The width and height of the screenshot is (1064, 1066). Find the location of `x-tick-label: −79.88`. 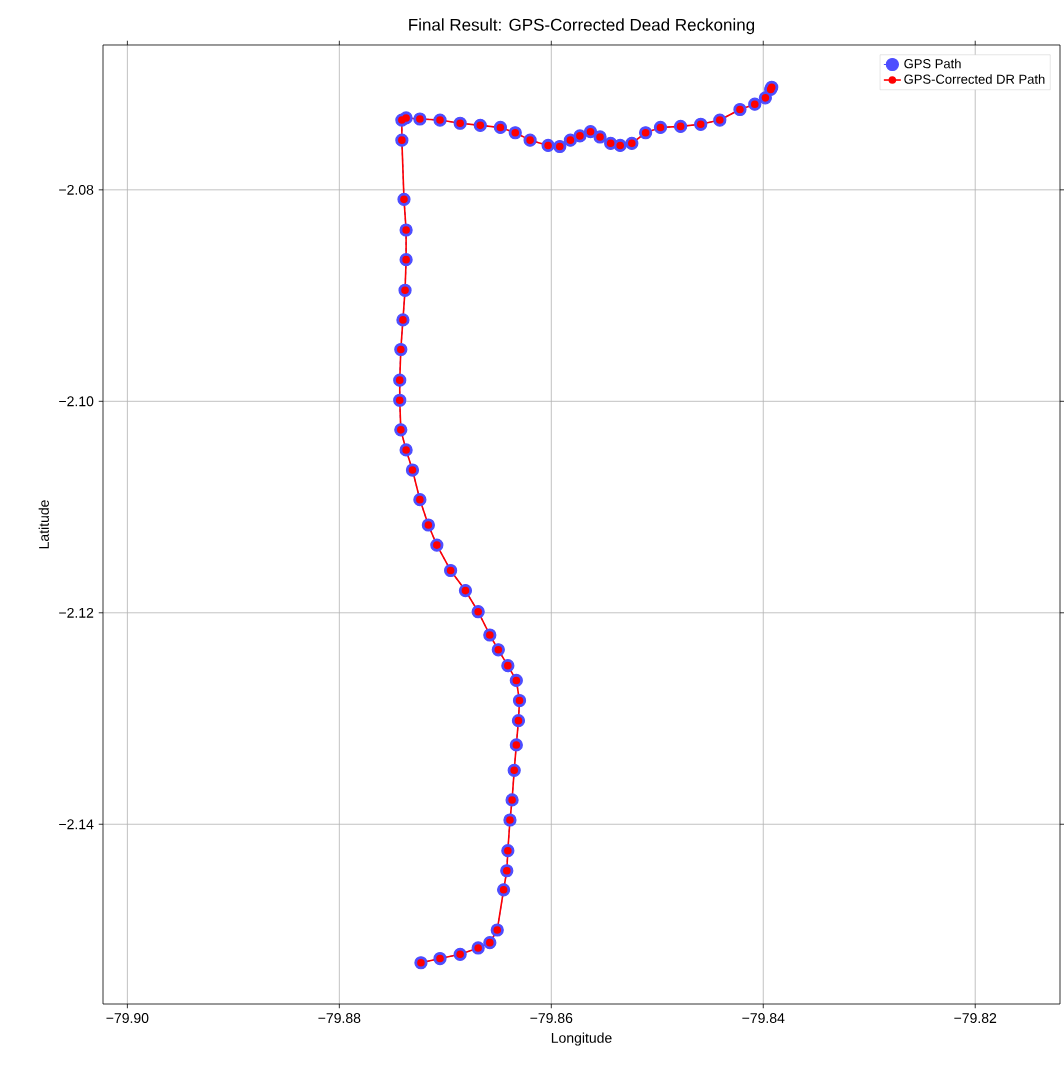

x-tick-label: −79.88 is located at coordinates (339, 1018).